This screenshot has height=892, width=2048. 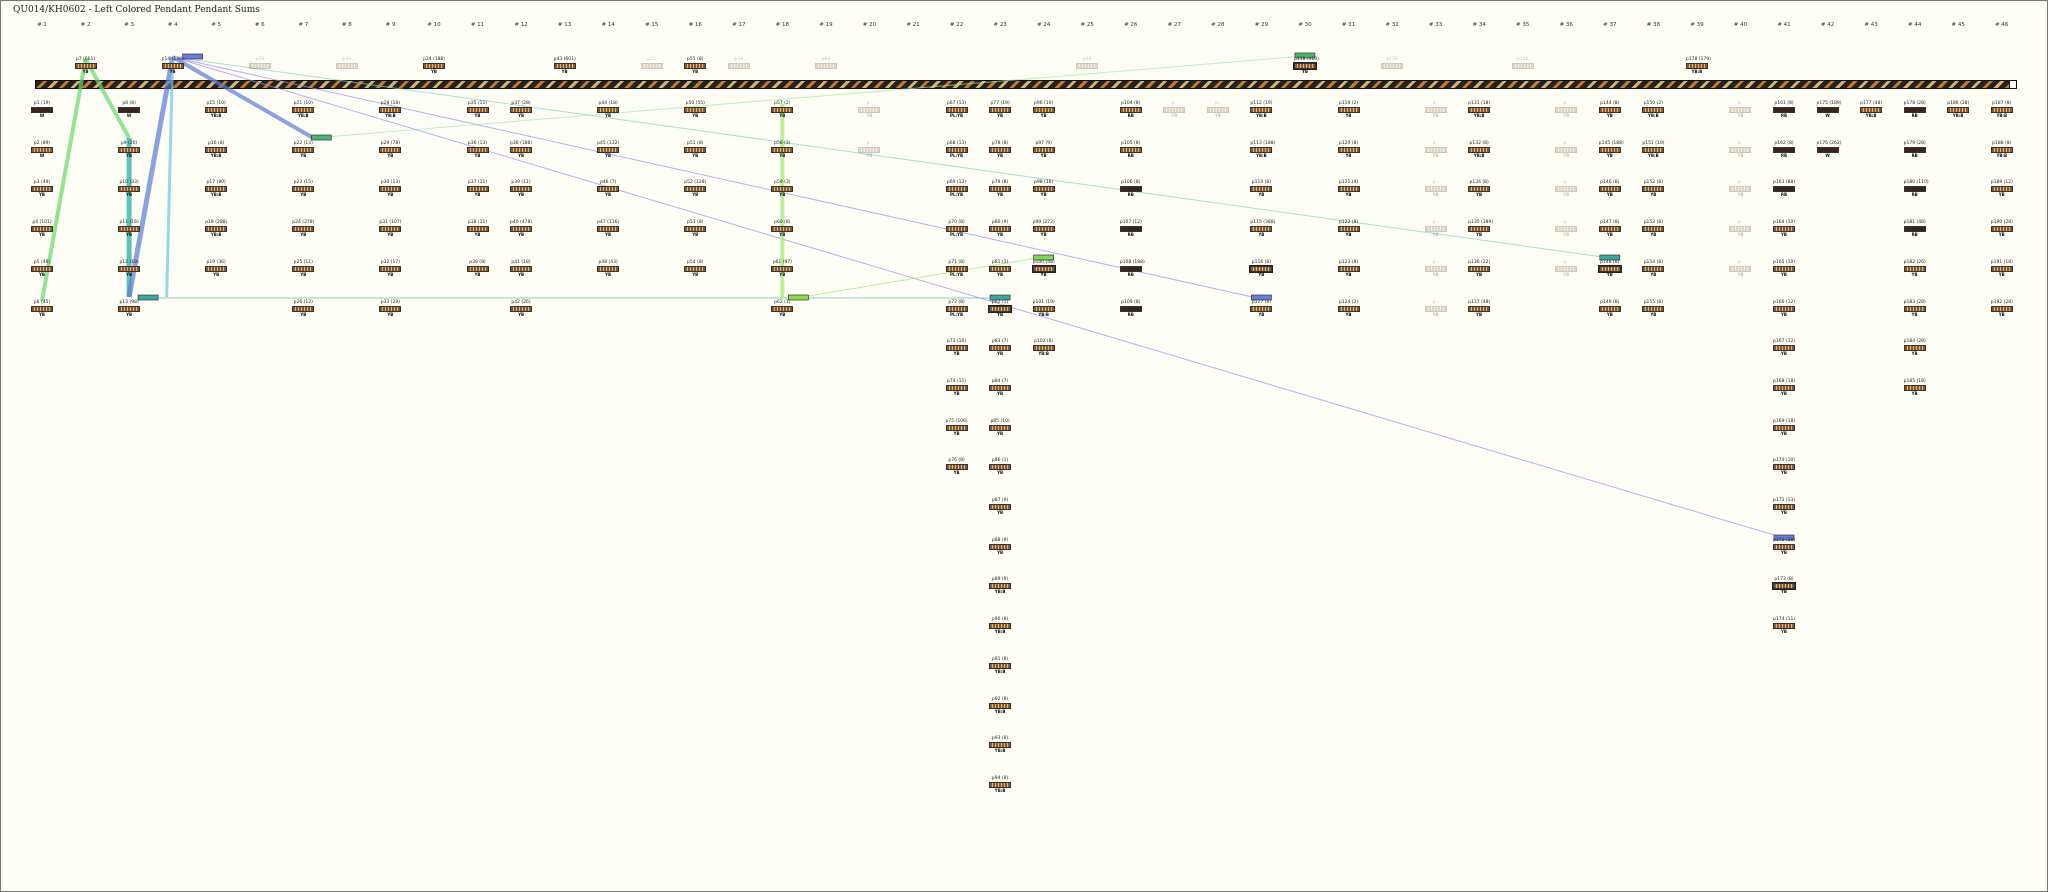 What do you see at coordinates (1261, 308) in the screenshot?
I see `pendant: p117 (8) YB` at bounding box center [1261, 308].